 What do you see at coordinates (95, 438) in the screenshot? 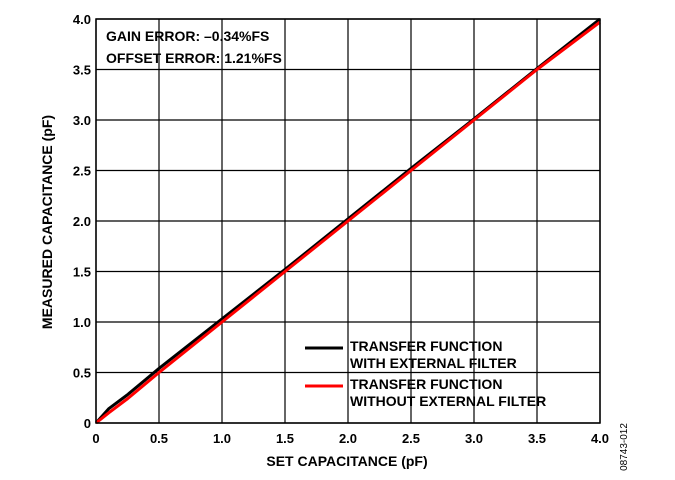
I see `x-tick-label: 0` at bounding box center [95, 438].